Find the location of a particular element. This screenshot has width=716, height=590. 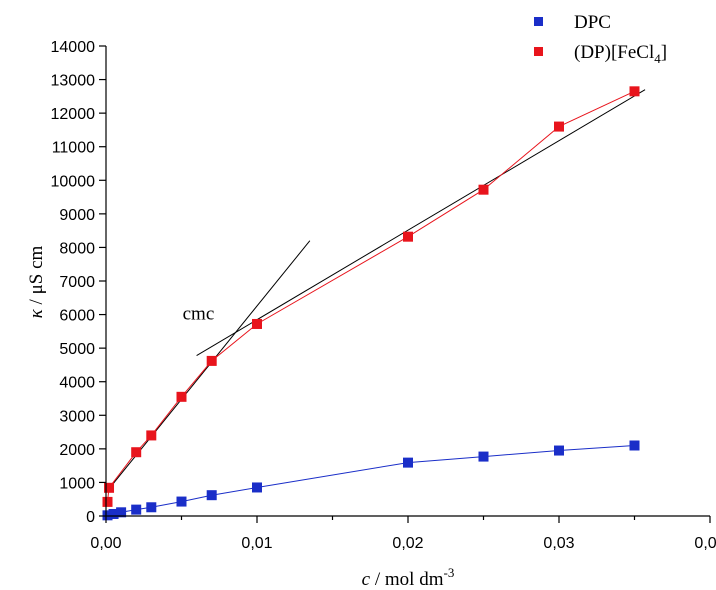

legend: DPC (DP)[FeCl4] is located at coordinates (600, 39).